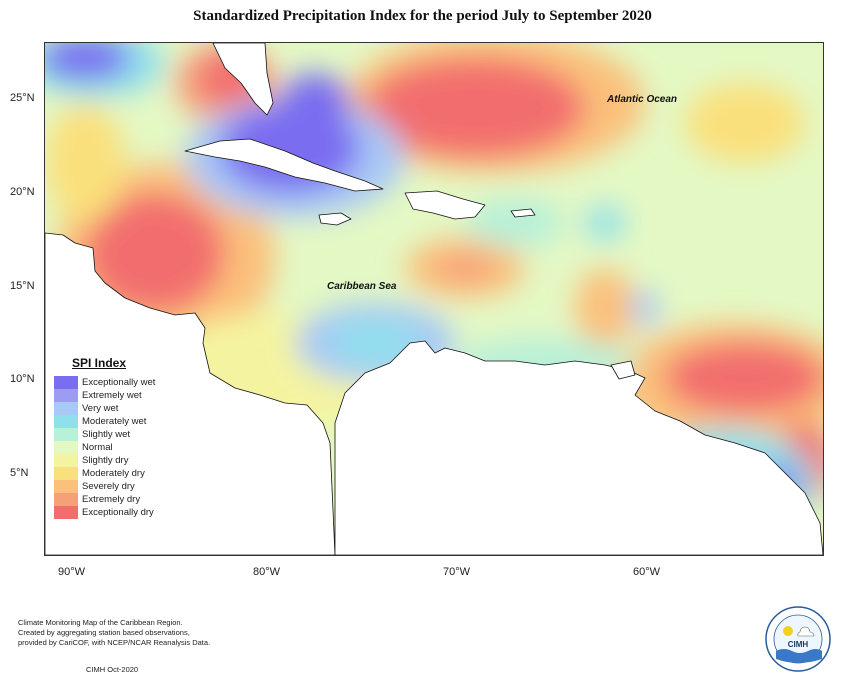  What do you see at coordinates (113, 473) in the screenshot?
I see `legend-label: Moderately dry` at bounding box center [113, 473].